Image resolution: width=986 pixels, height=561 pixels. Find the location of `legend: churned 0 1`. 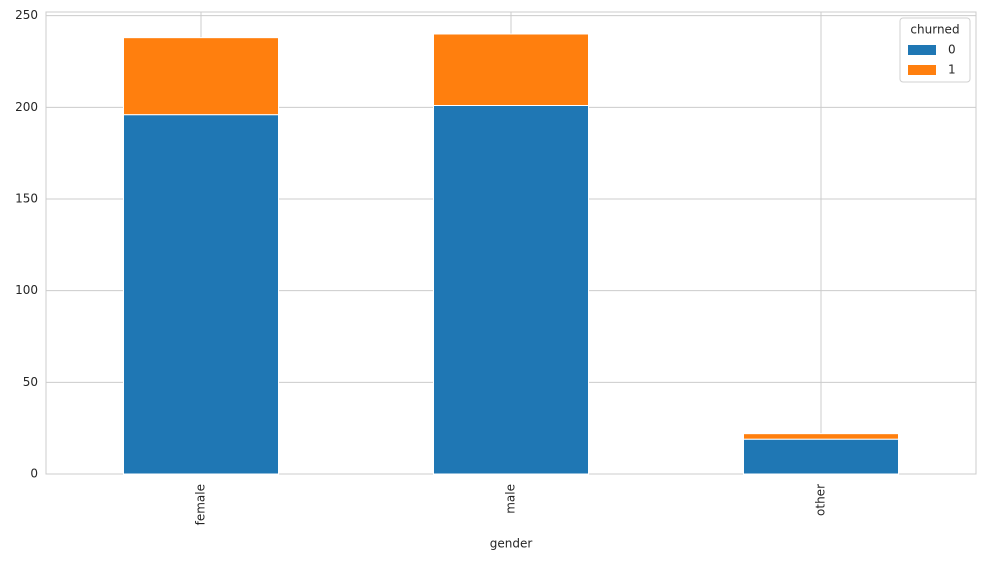

legend: churned 0 1 is located at coordinates (935, 50).